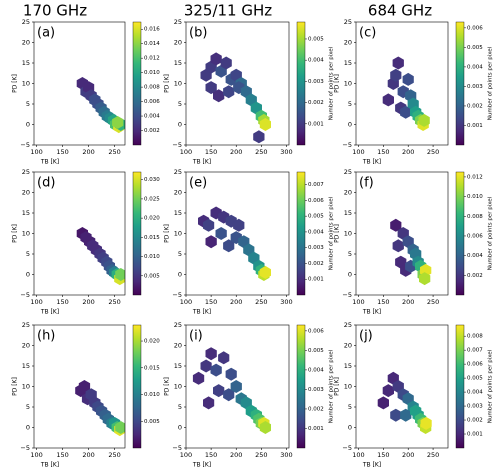 Image resolution: width=500 pixels, height=471 pixels. Describe the element at coordinates (152, 219) in the screenshot. I see `colorbar-tick-label: 0.020` at that location.